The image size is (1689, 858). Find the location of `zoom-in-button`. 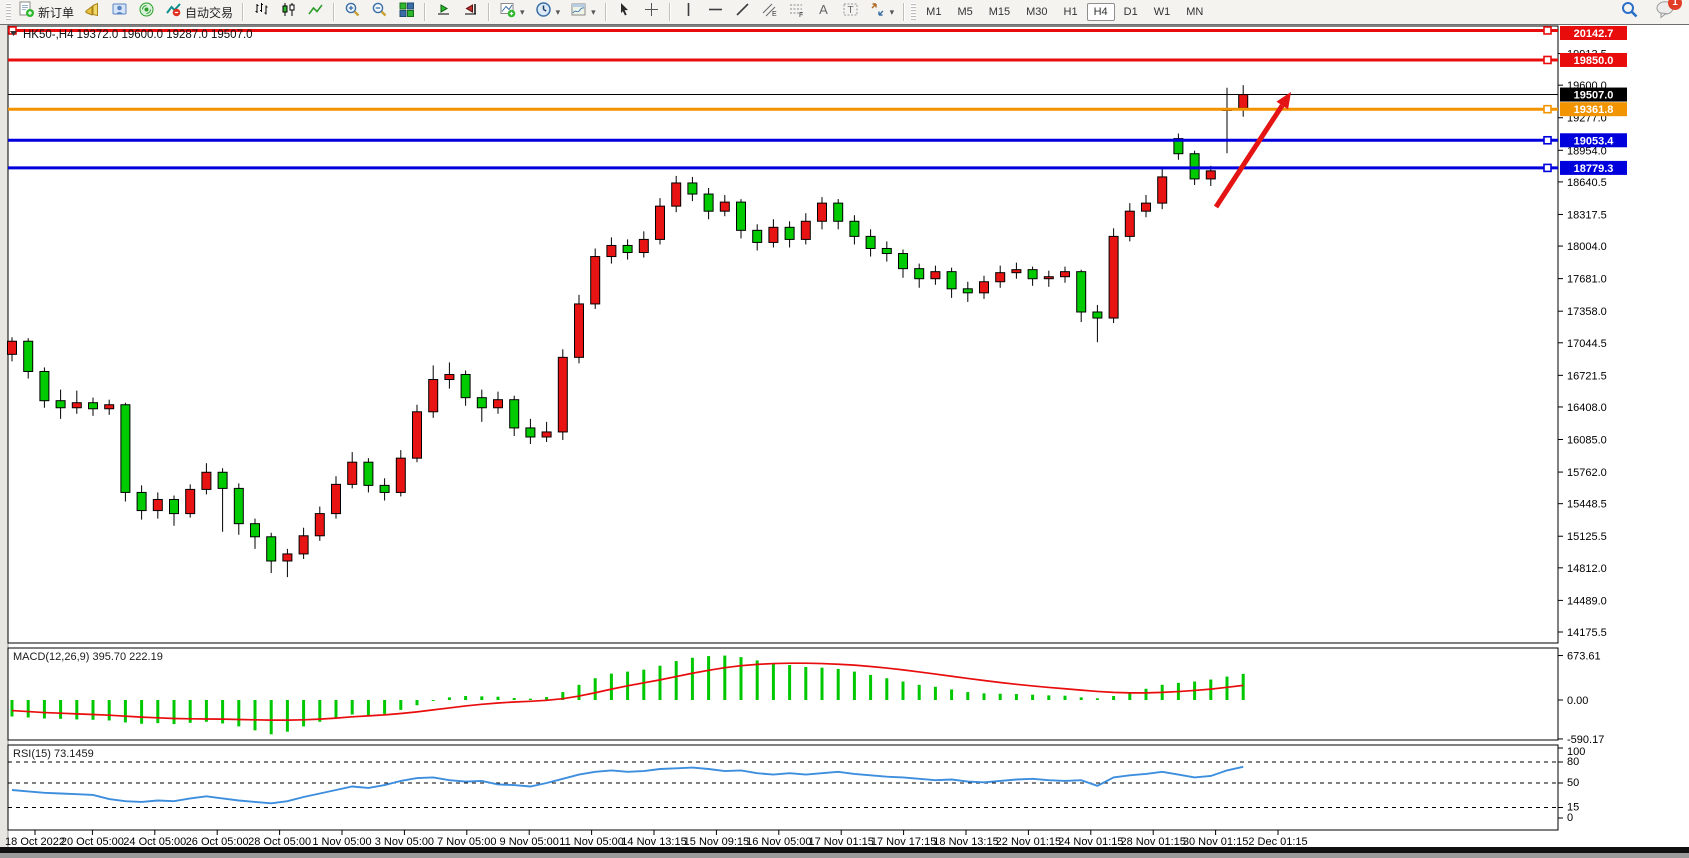

zoom-in-button is located at coordinates (352, 12).